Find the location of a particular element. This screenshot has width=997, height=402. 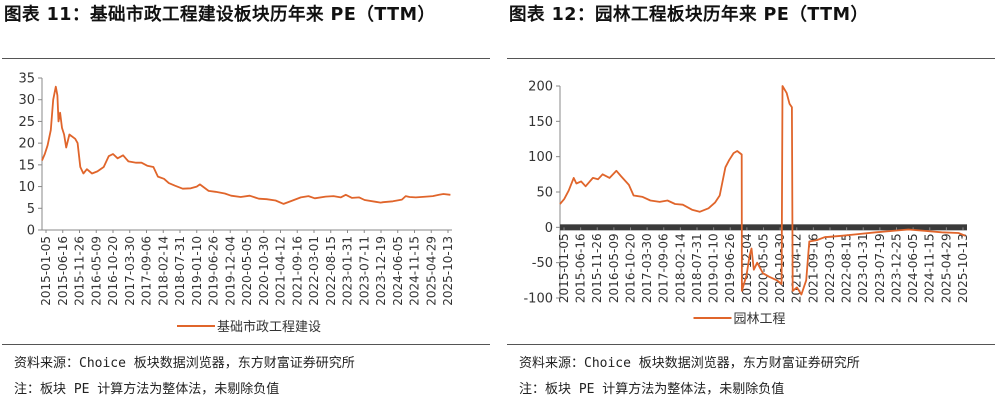

legend-label: 基础市政工程建设 is located at coordinates (269, 327).